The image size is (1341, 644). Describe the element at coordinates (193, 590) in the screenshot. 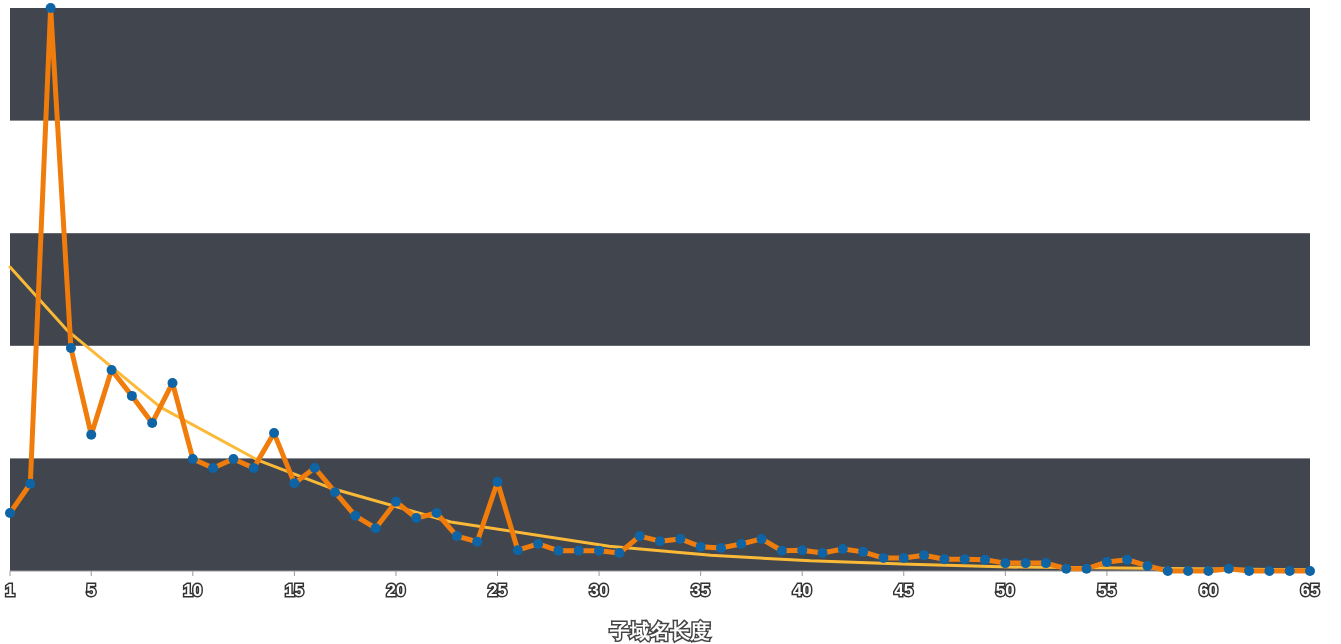

I see `x-tick-label: 10` at that location.